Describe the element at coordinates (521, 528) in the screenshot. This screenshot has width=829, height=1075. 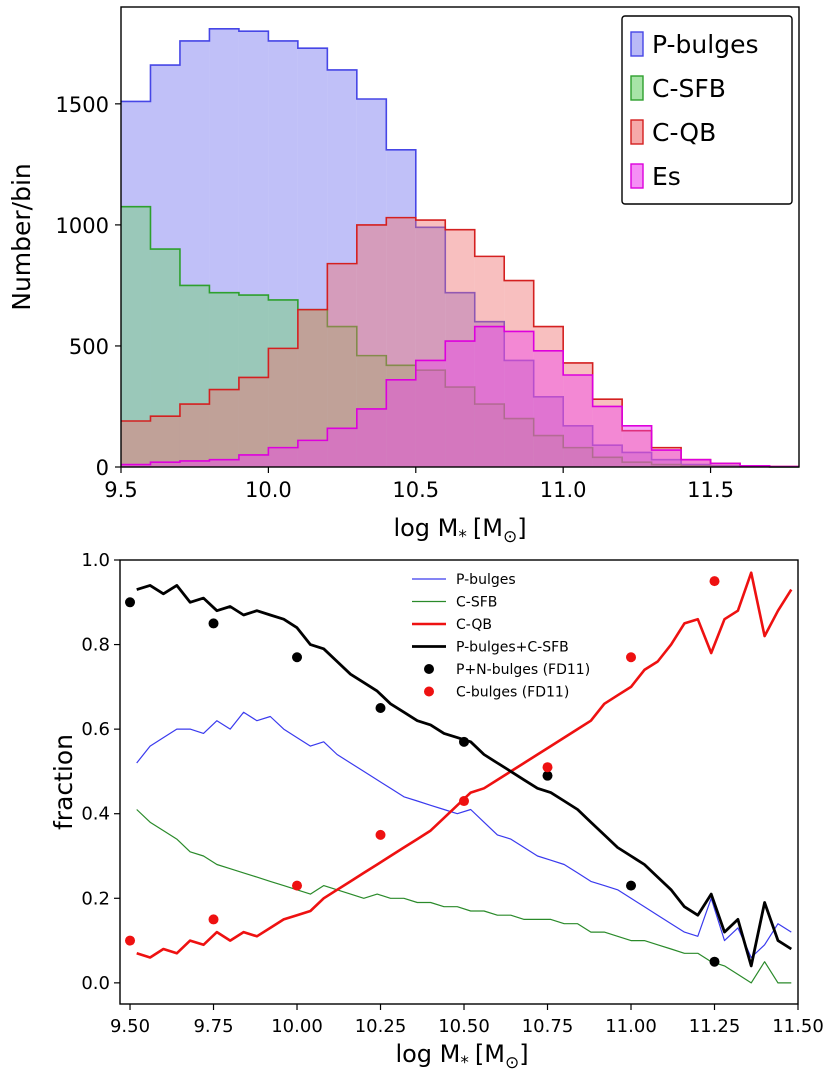
I see `histogram-x-label-unit-close: ]` at that location.